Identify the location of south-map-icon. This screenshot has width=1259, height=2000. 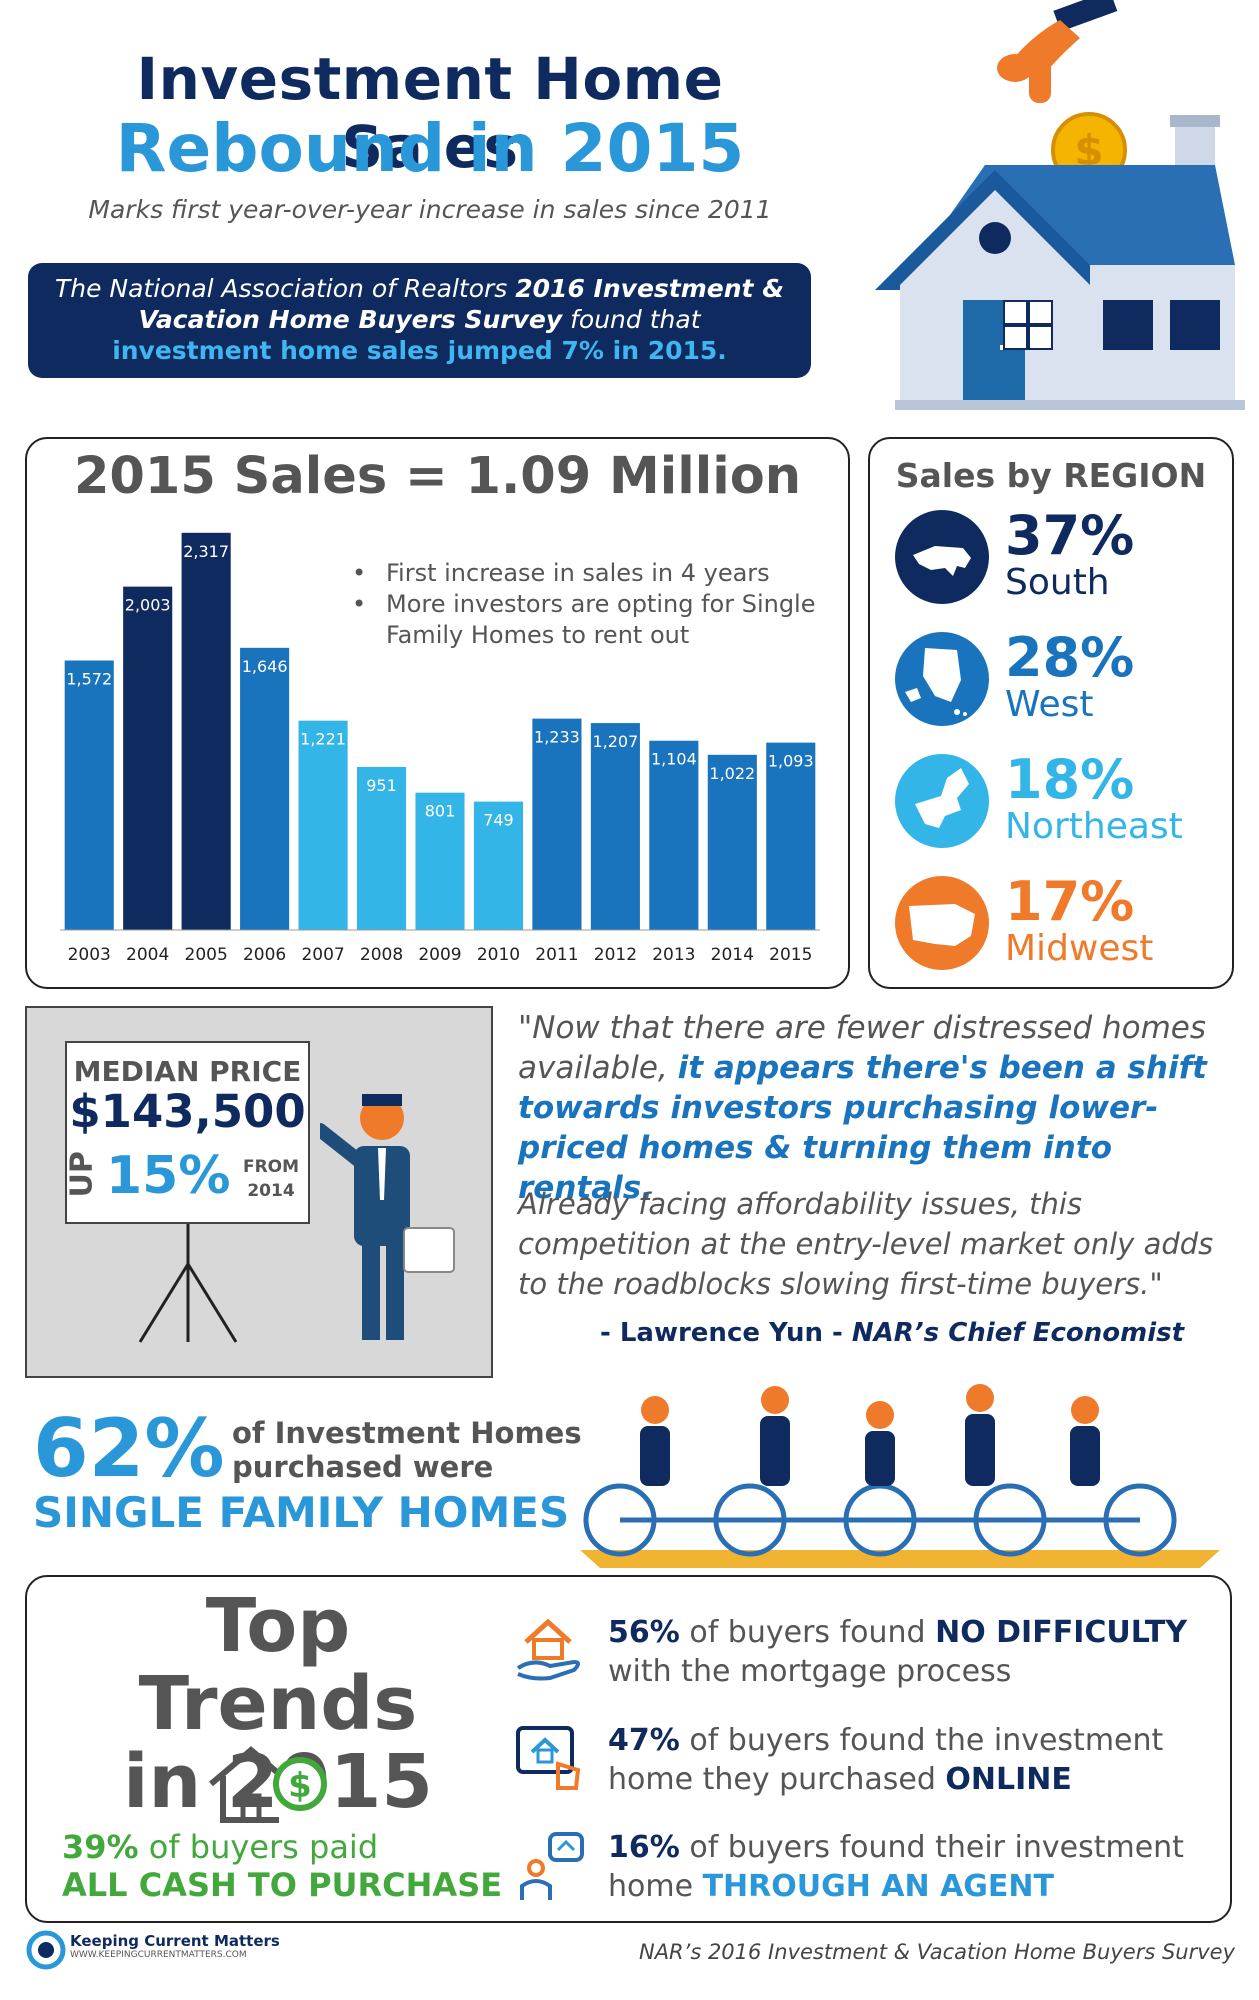
(942, 557).